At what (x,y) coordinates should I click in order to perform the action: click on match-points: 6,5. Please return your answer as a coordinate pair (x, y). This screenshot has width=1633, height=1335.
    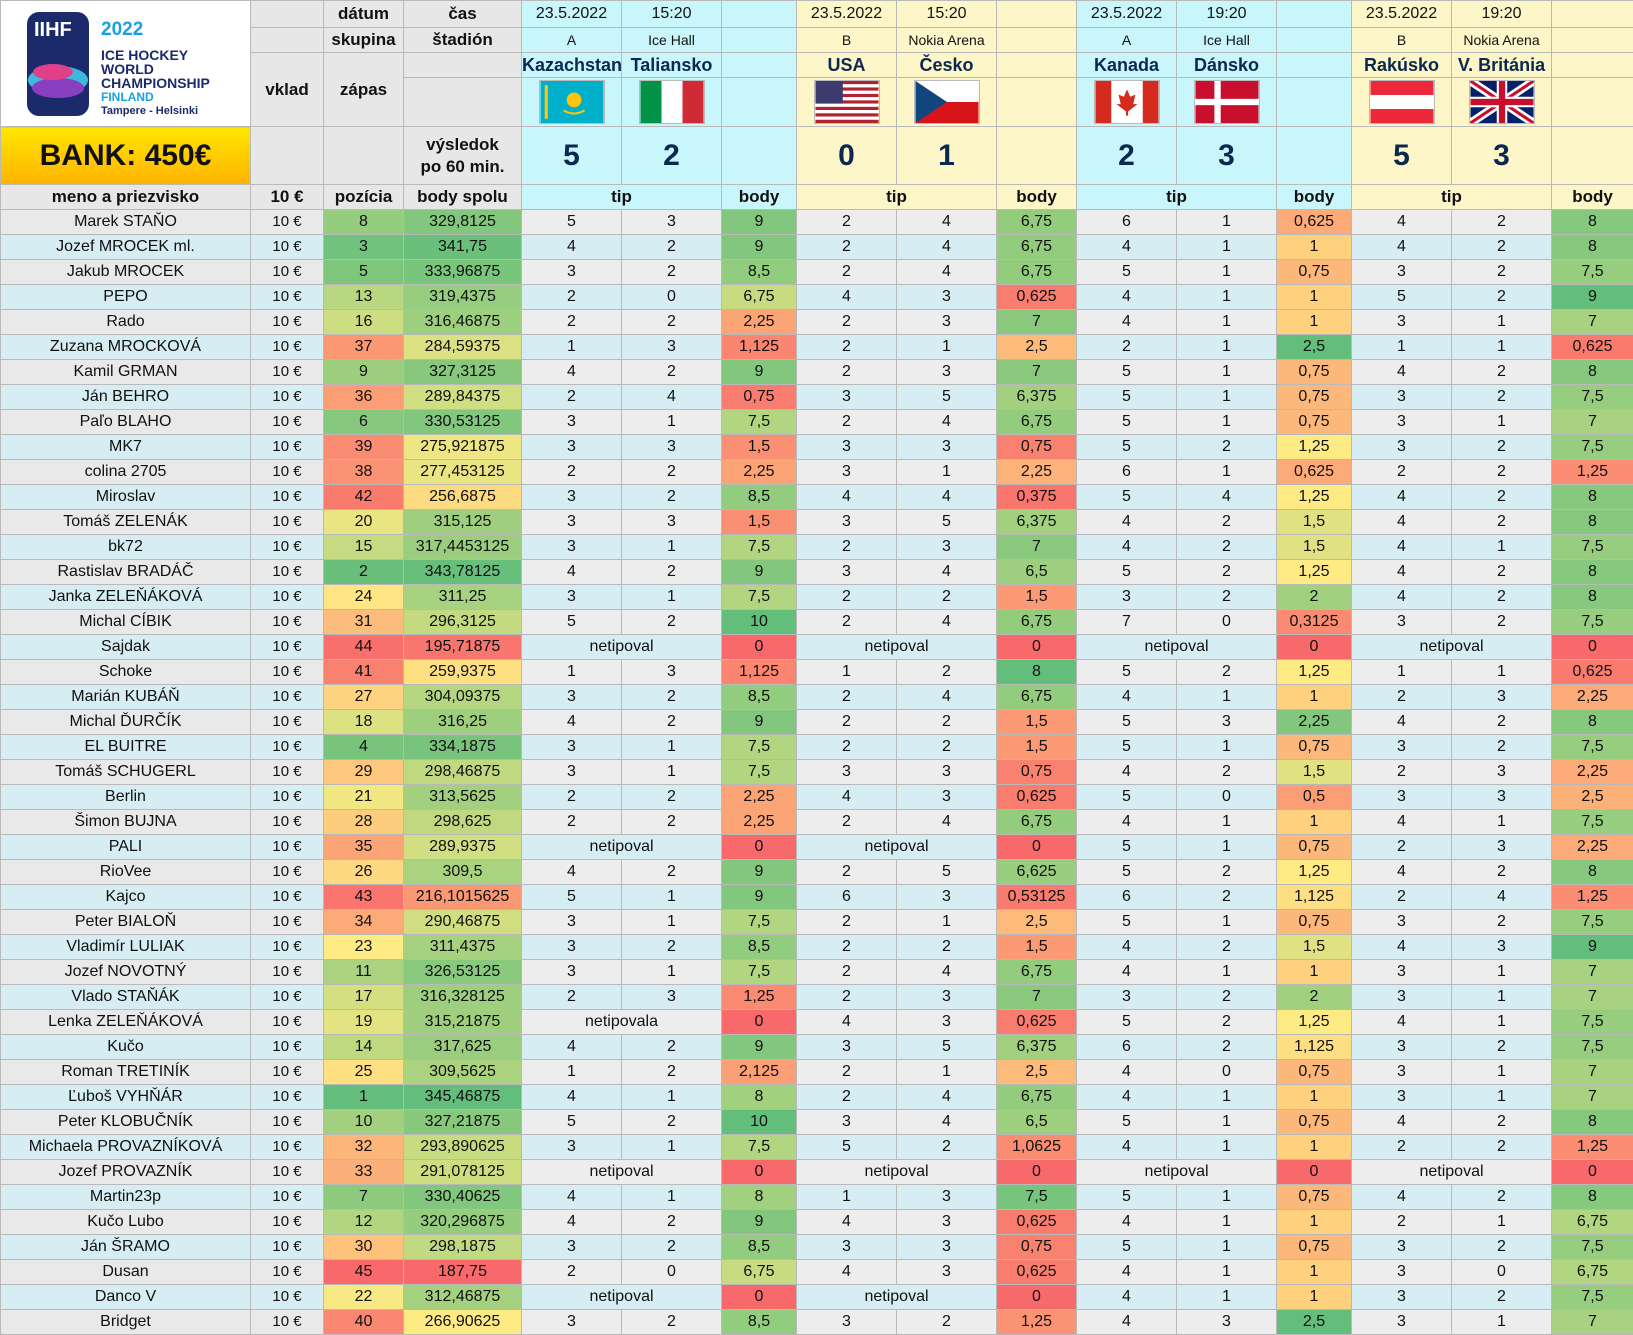
    Looking at the image, I should click on (1036, 1122).